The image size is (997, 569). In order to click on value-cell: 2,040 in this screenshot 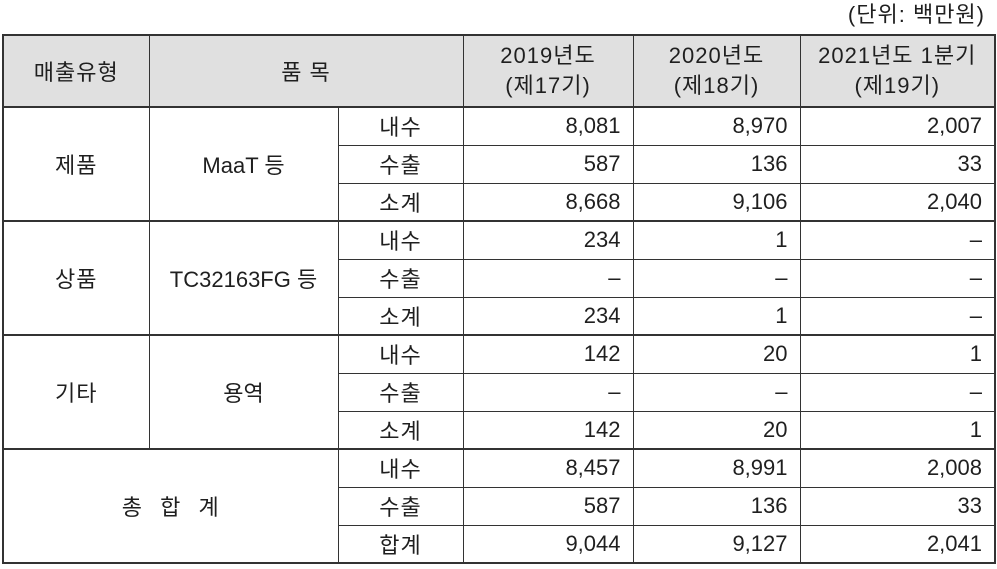, I will do `click(897, 202)`.